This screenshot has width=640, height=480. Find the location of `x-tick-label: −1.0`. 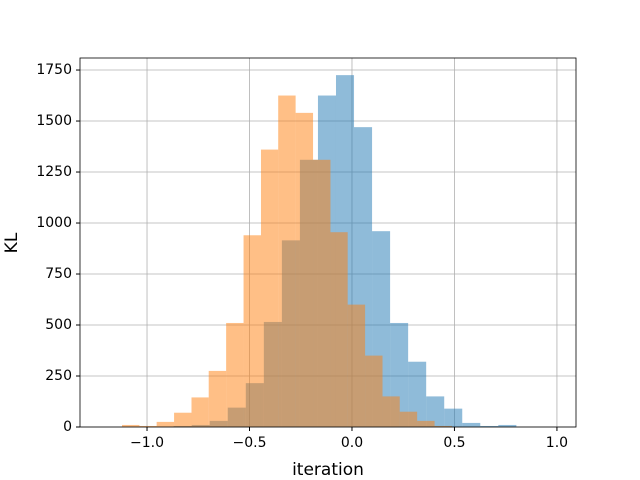

x-tick-label: −1.0 is located at coordinates (147, 443).